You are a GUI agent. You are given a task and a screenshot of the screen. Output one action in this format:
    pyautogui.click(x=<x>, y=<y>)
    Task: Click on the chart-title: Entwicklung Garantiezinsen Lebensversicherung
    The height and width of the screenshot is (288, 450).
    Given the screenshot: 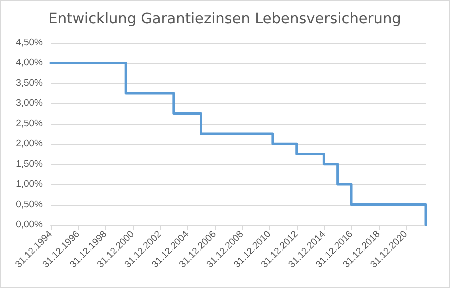 What is the action you would take?
    pyautogui.click(x=225, y=20)
    